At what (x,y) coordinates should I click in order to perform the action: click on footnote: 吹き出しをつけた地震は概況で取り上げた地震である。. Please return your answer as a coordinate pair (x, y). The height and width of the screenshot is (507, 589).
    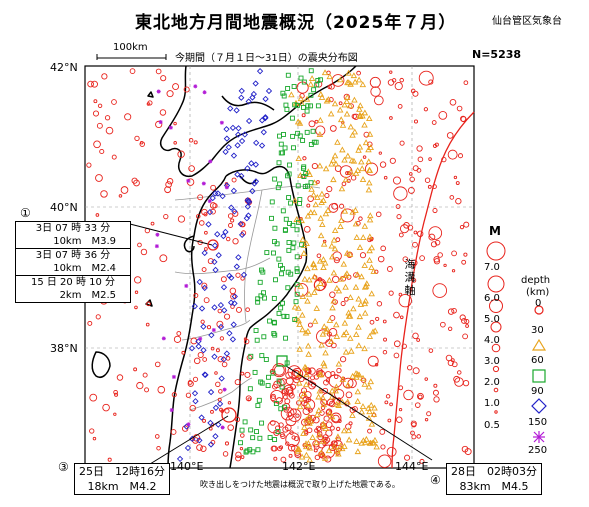
    Looking at the image, I should click on (300, 484).